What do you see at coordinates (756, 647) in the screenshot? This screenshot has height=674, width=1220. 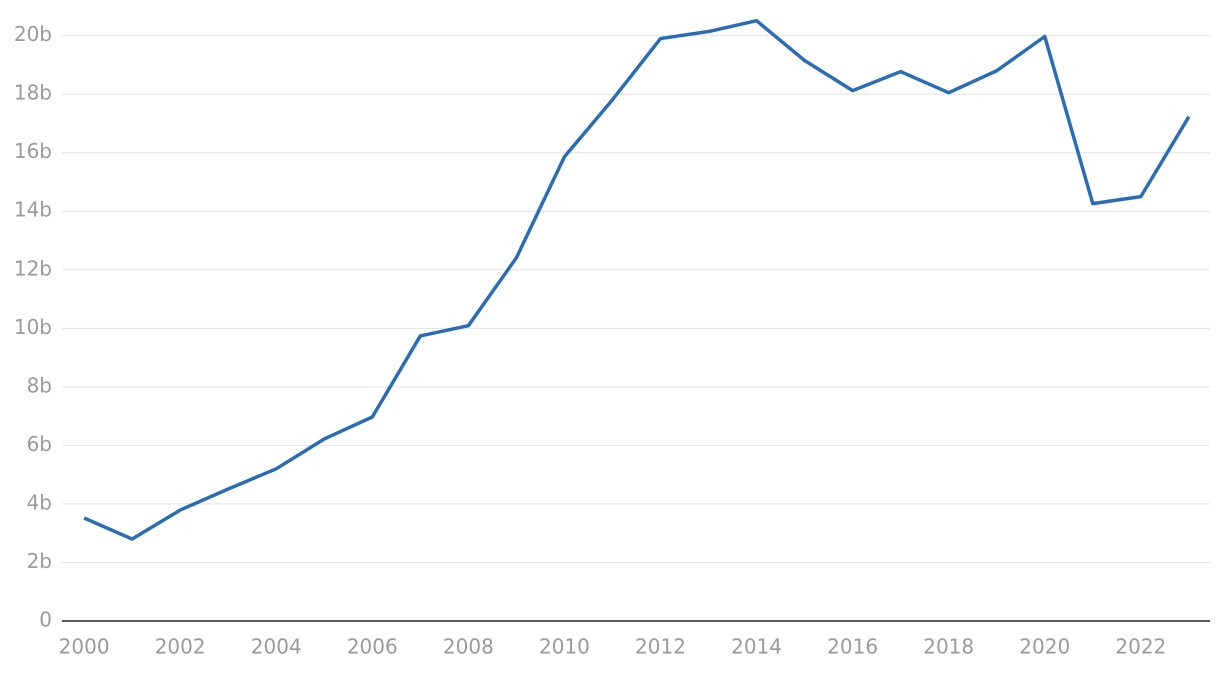 I see `x-tick-label: 2014` at bounding box center [756, 647].